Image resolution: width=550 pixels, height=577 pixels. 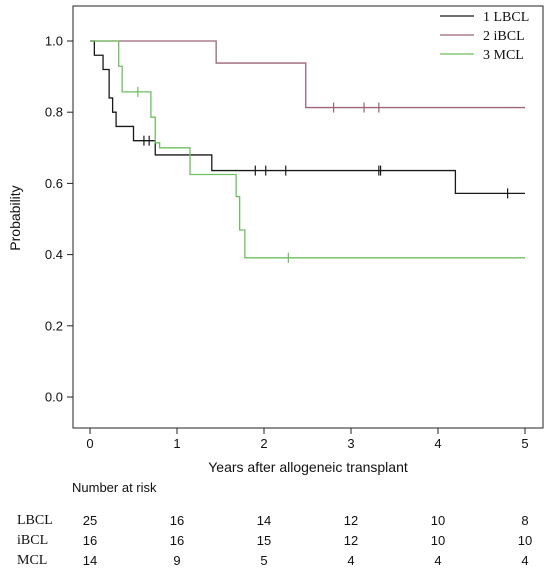 I want to click on x-tick-label: 2, so click(x=263, y=443).